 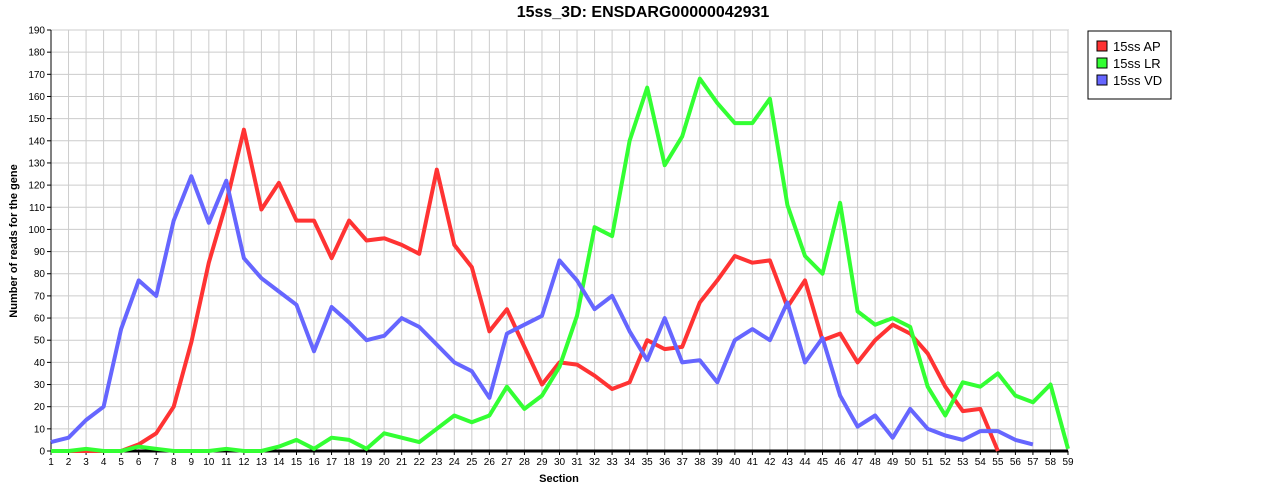 What do you see at coordinates (40, 429) in the screenshot?
I see `y-tick-label: 10` at bounding box center [40, 429].